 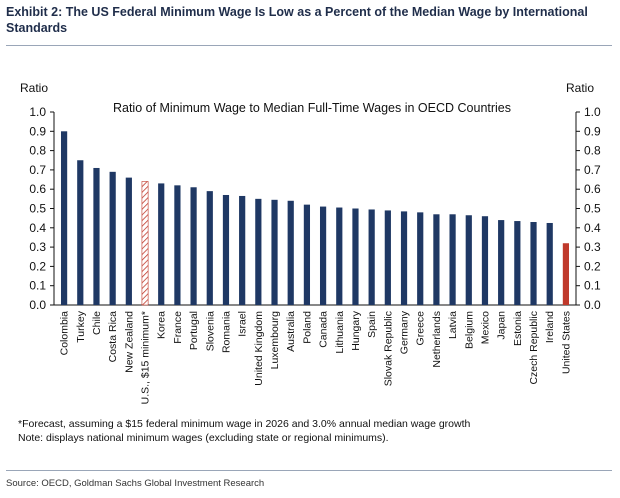 I want to click on bar-lithuania, so click(x=339, y=256).